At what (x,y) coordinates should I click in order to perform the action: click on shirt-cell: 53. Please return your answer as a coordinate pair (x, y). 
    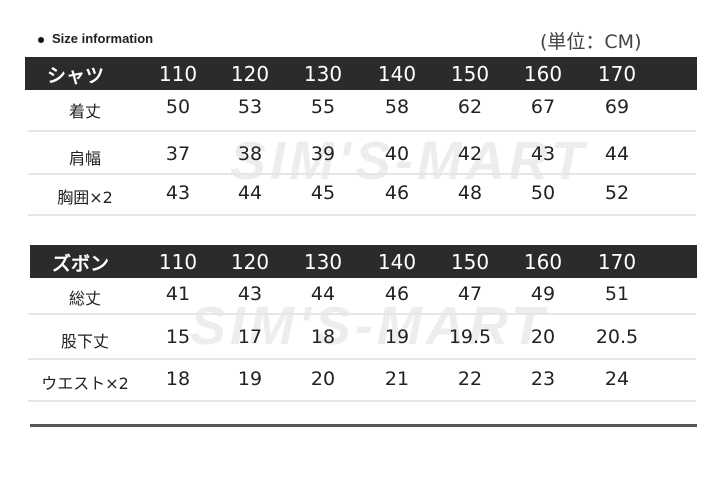
    Looking at the image, I should click on (250, 107).